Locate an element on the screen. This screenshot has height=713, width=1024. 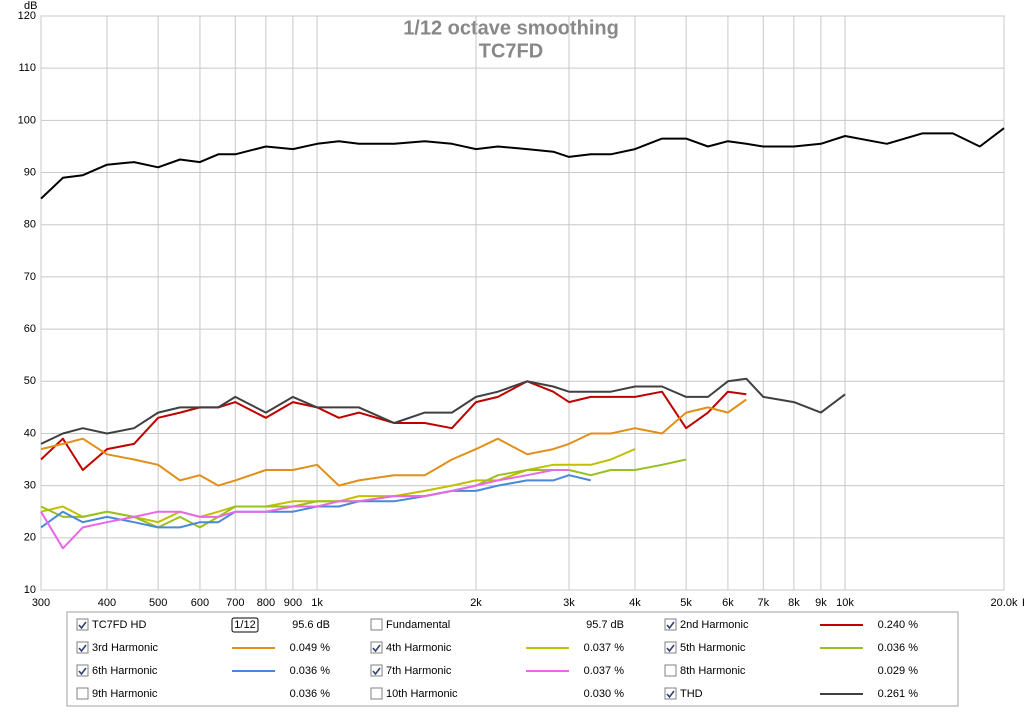
y-tick-label: 90 is located at coordinates (30, 172).